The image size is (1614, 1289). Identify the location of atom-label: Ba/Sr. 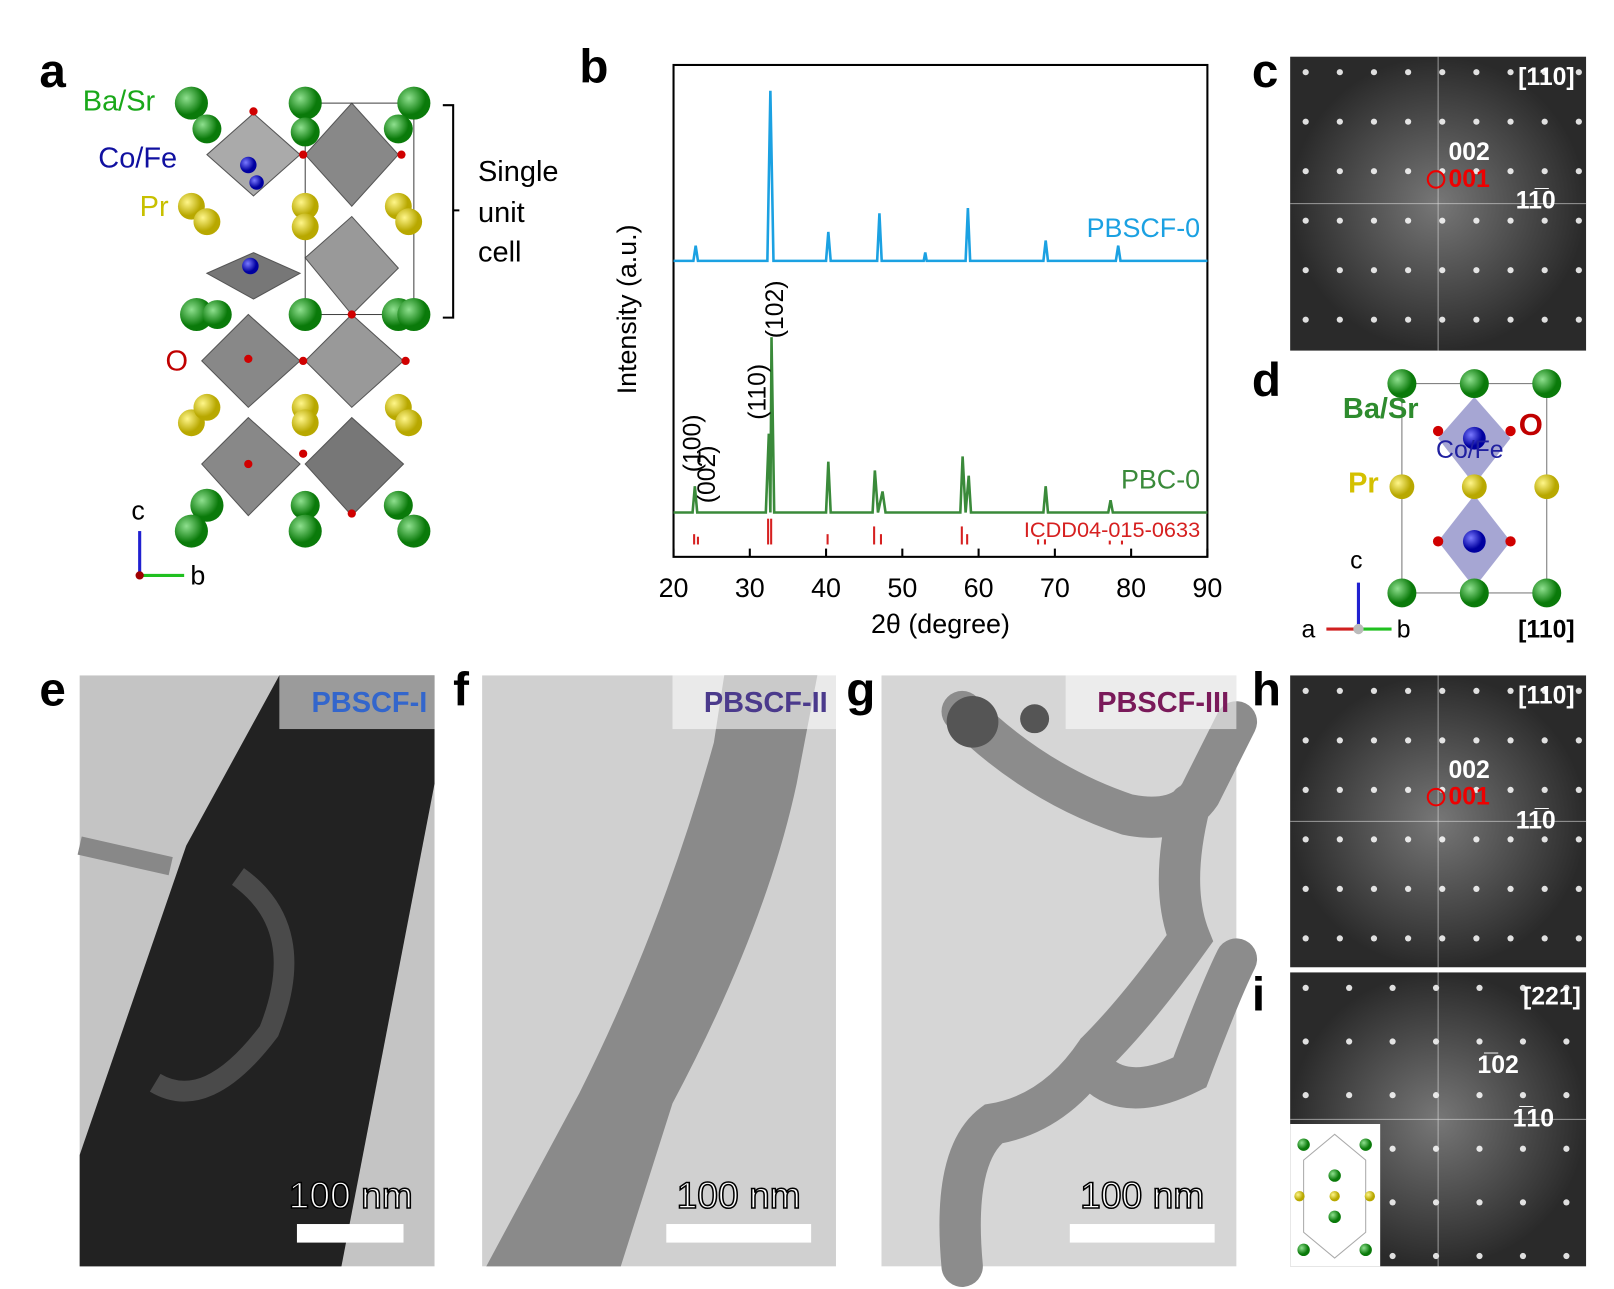
(1381, 409).